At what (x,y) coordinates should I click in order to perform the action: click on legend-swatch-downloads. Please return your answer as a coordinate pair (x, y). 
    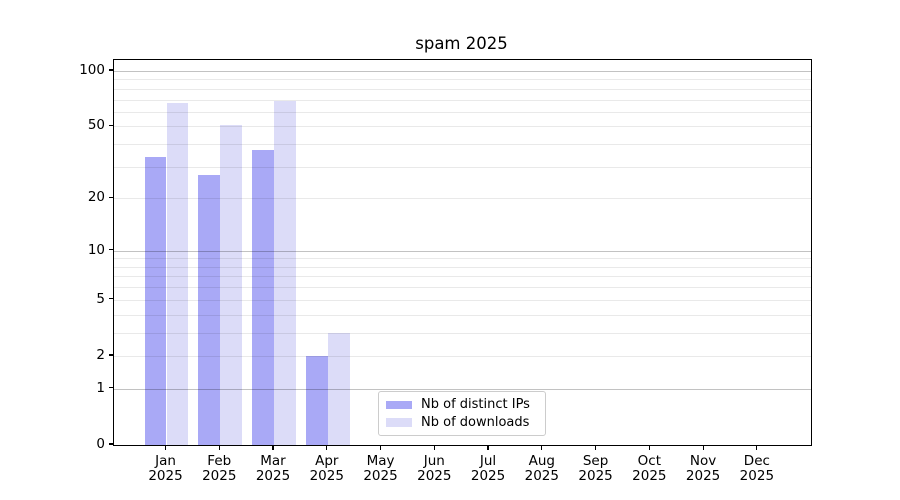
    Looking at the image, I should click on (399, 422).